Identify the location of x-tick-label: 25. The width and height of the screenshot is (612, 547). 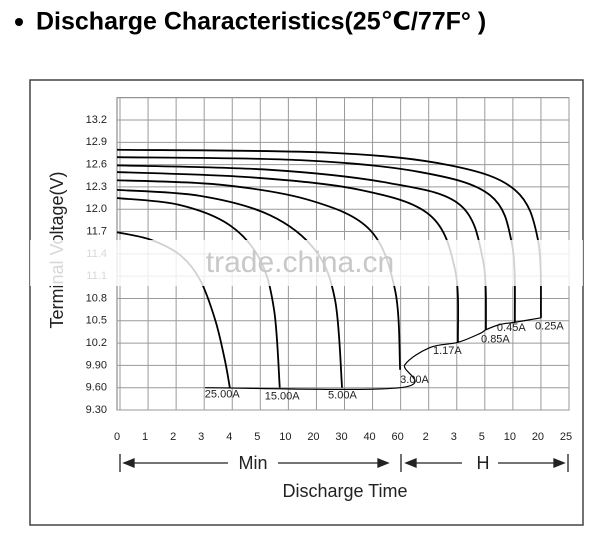
(566, 437).